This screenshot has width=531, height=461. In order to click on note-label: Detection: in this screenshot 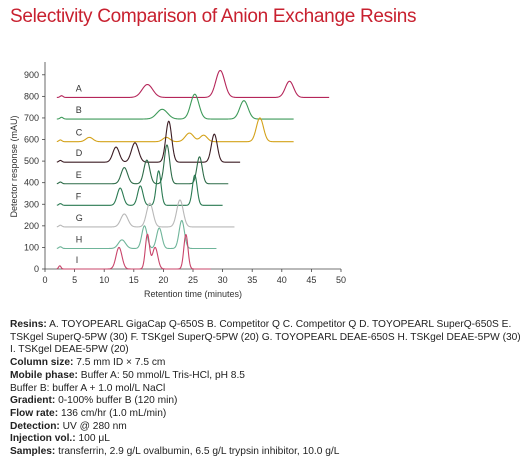, I will do `click(35, 426)`.